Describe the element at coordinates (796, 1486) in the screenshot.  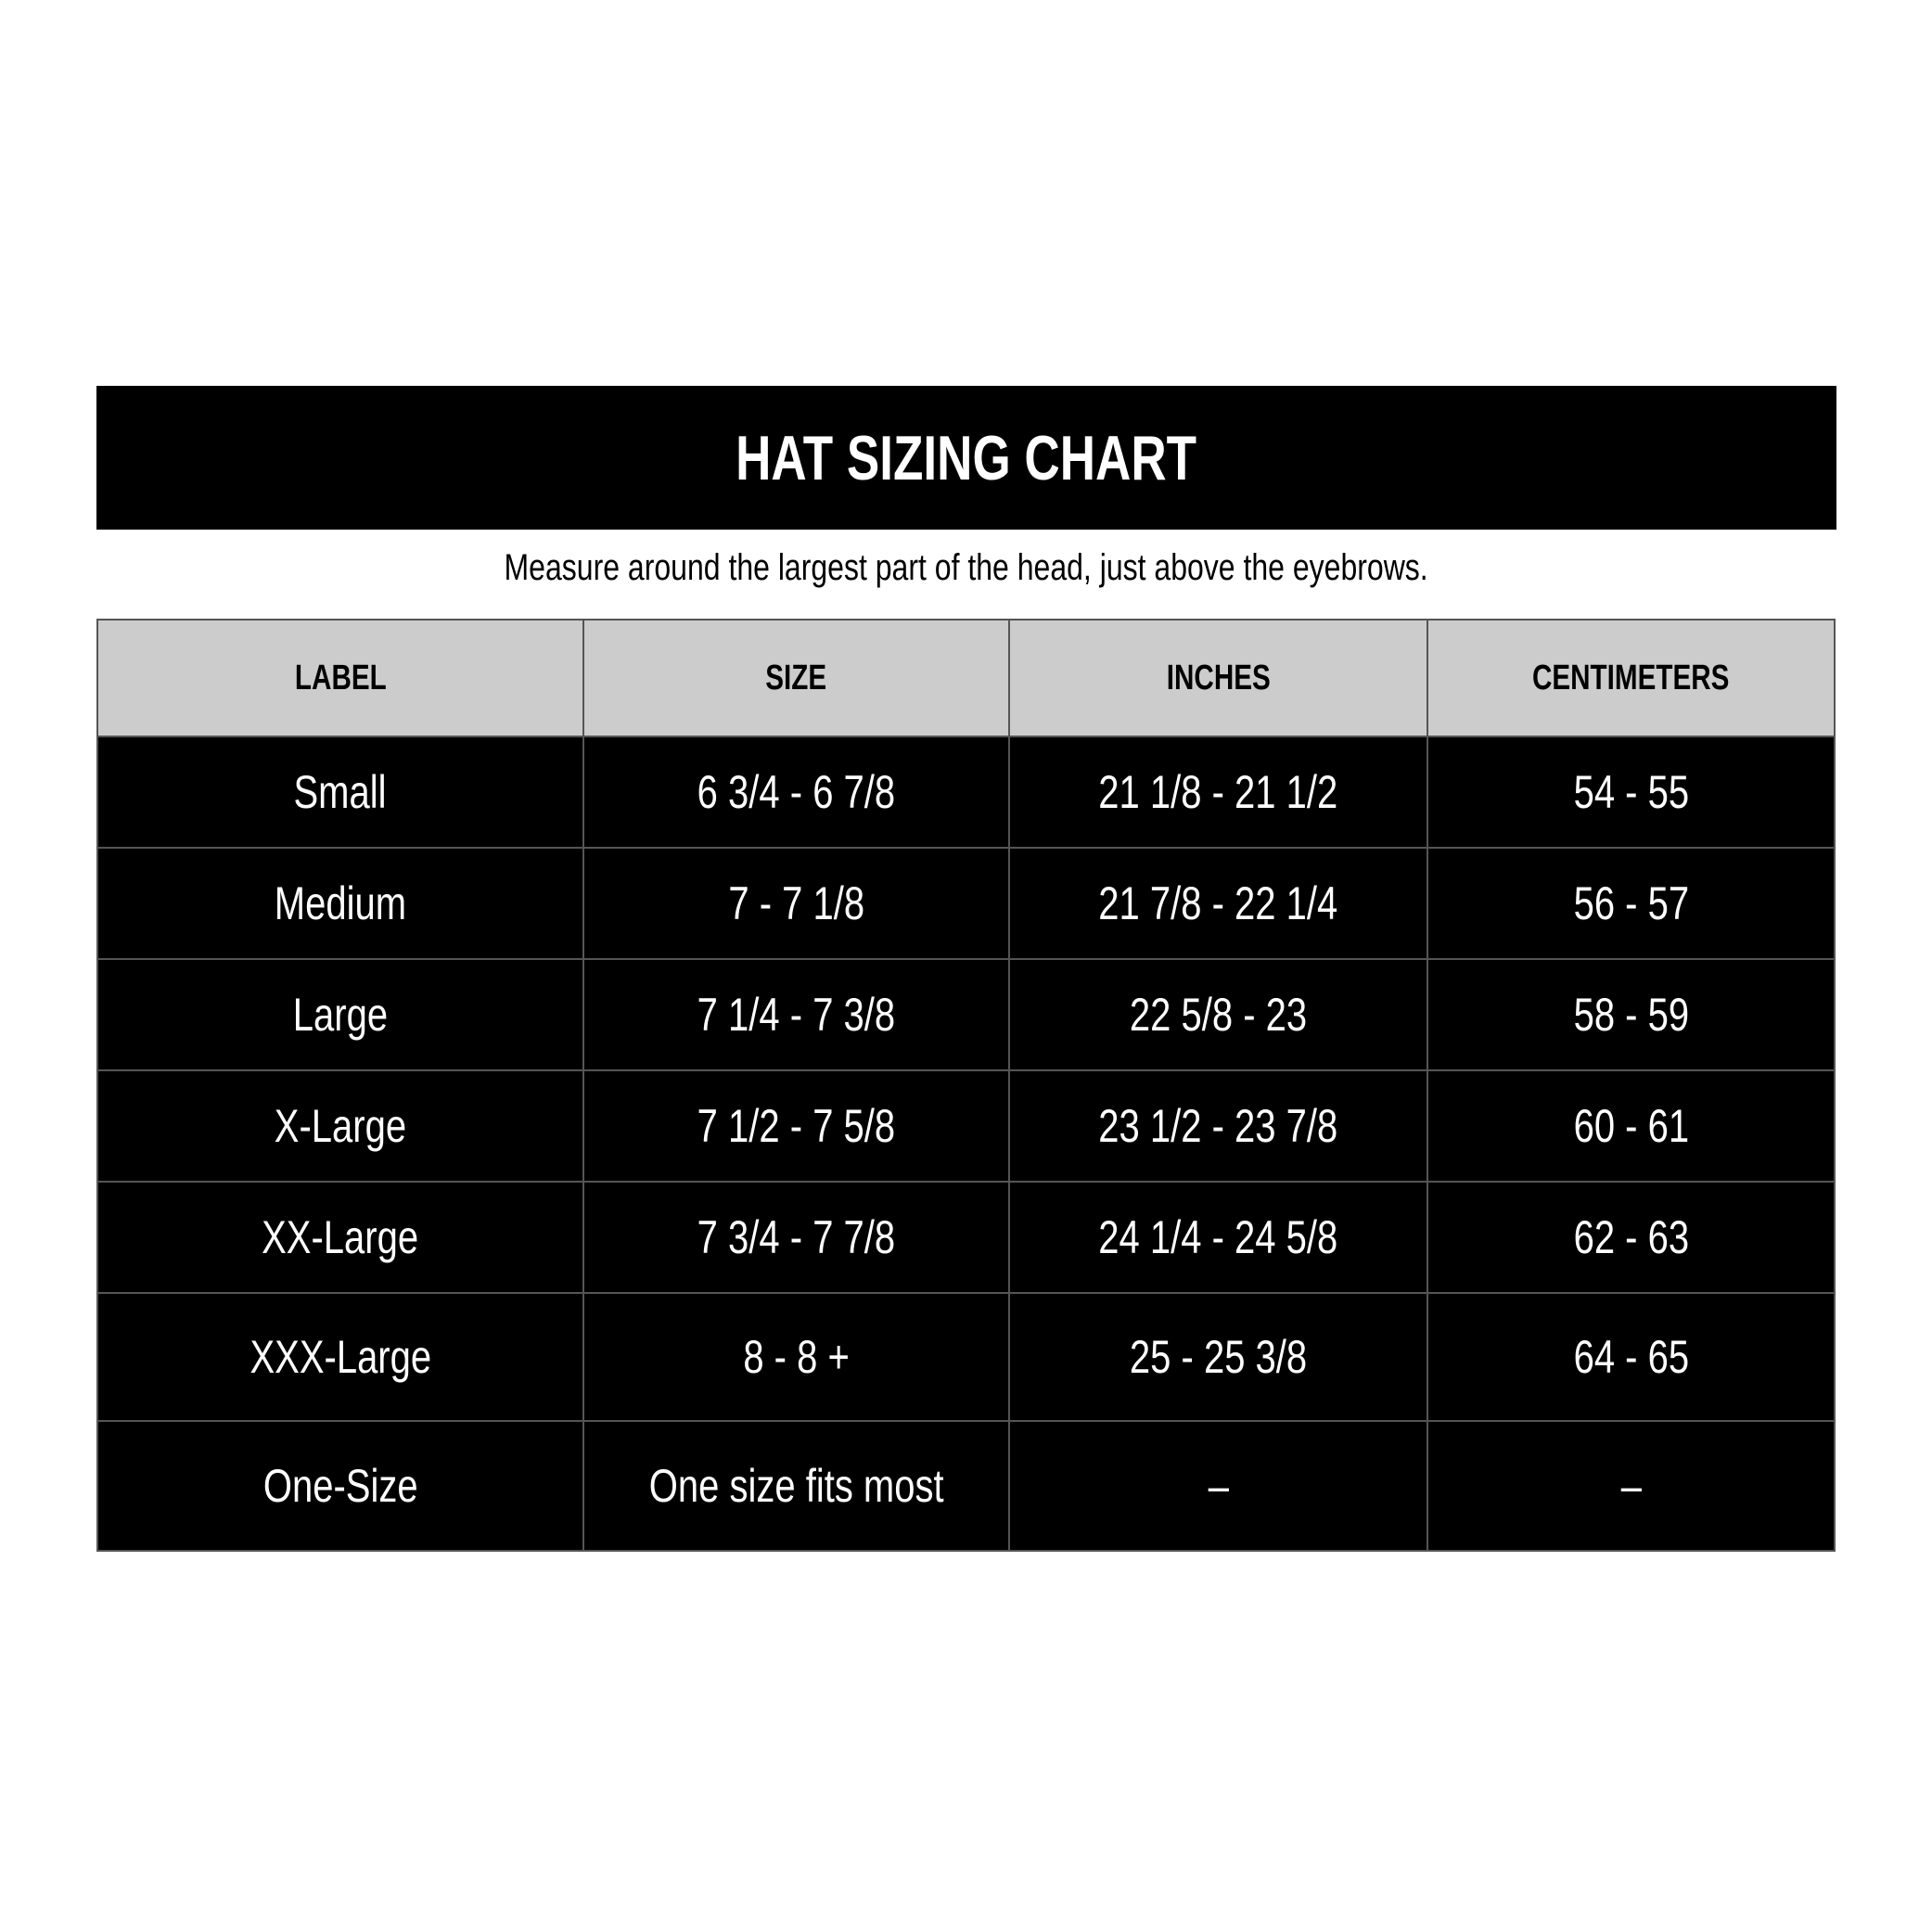
I see `table-cell: One size fits most` at that location.